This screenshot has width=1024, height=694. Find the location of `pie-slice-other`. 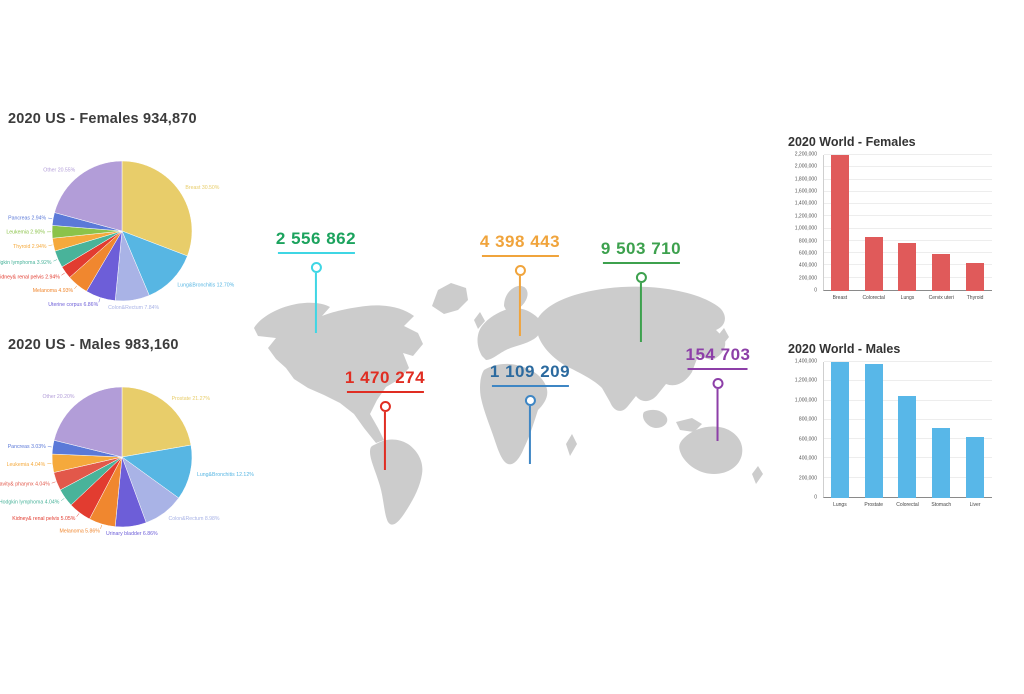

pie-slice-other is located at coordinates (88, 422).